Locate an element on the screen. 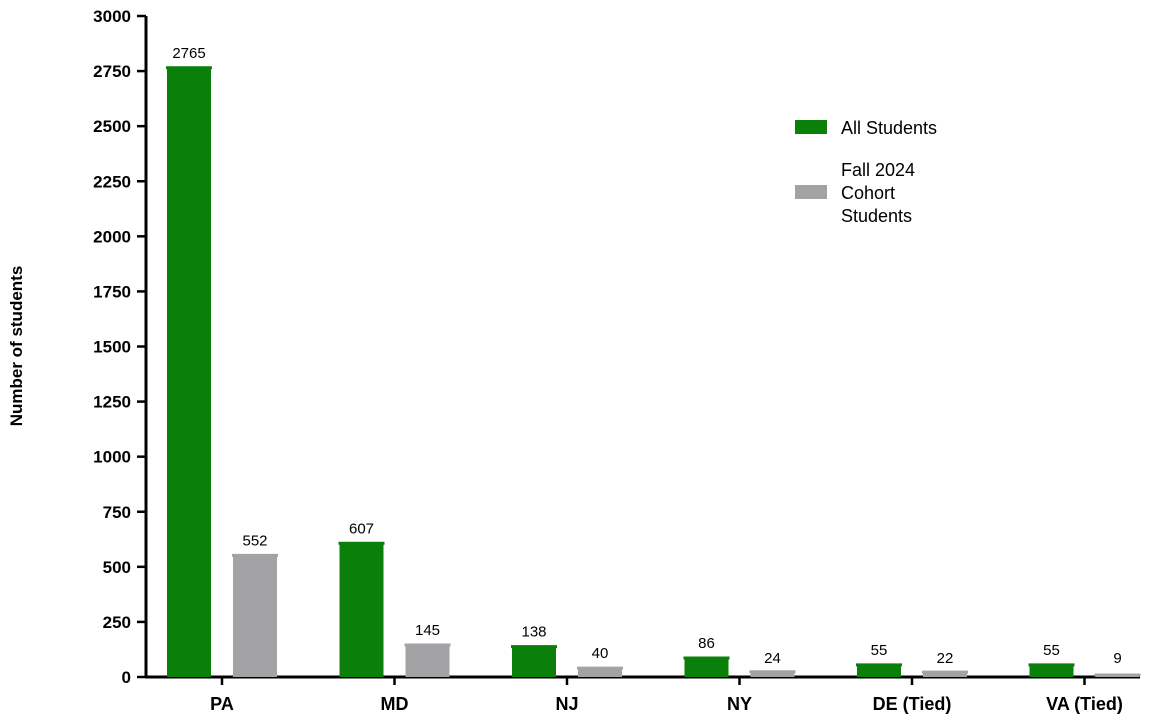 The image size is (1150, 724). y-tick-label: 2250 is located at coordinates (112, 181).